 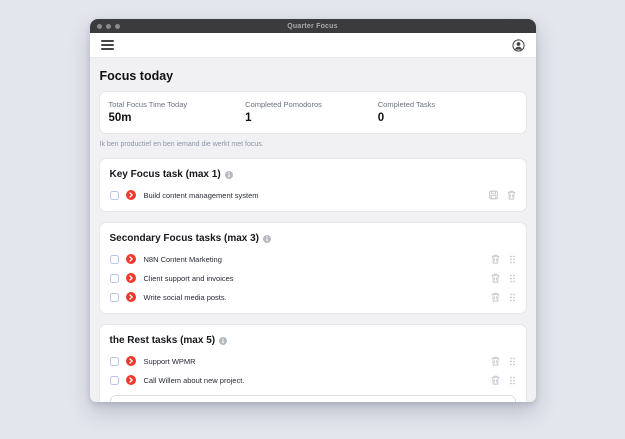 What do you see at coordinates (518, 45) in the screenshot?
I see `account-icon` at bounding box center [518, 45].